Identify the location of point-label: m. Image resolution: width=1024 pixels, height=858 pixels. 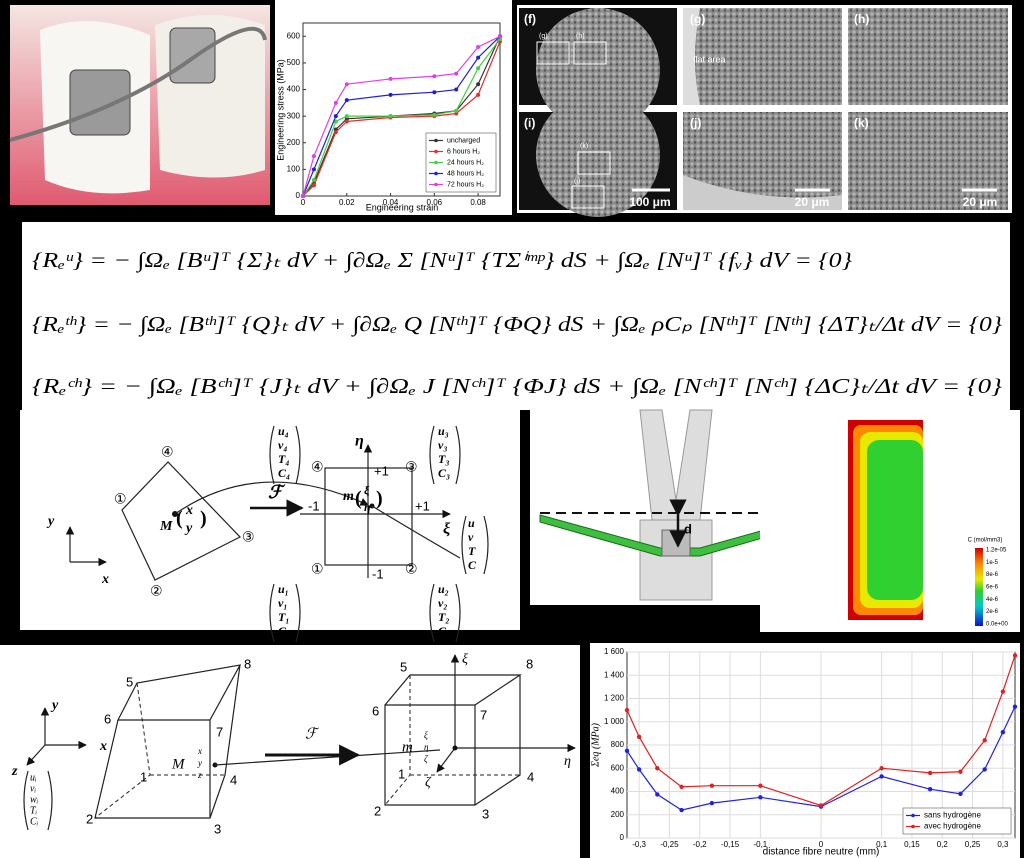
(348, 496).